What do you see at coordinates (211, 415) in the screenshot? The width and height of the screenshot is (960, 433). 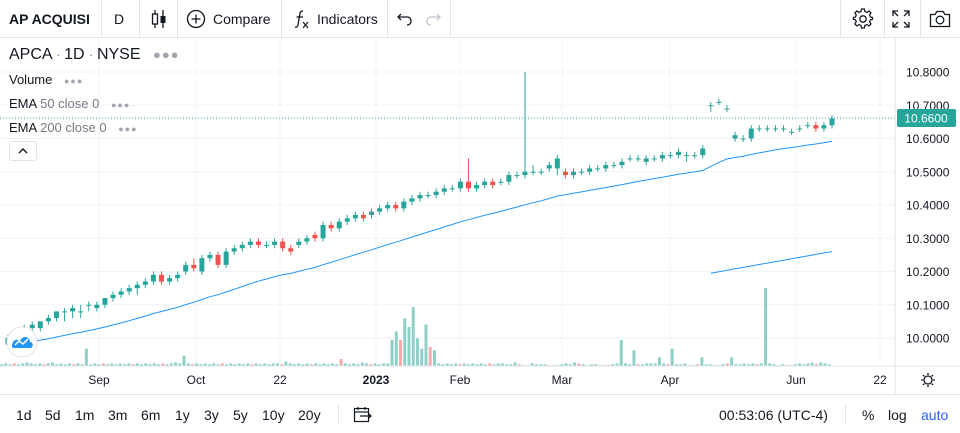 I see `range-3y-button: 3y` at bounding box center [211, 415].